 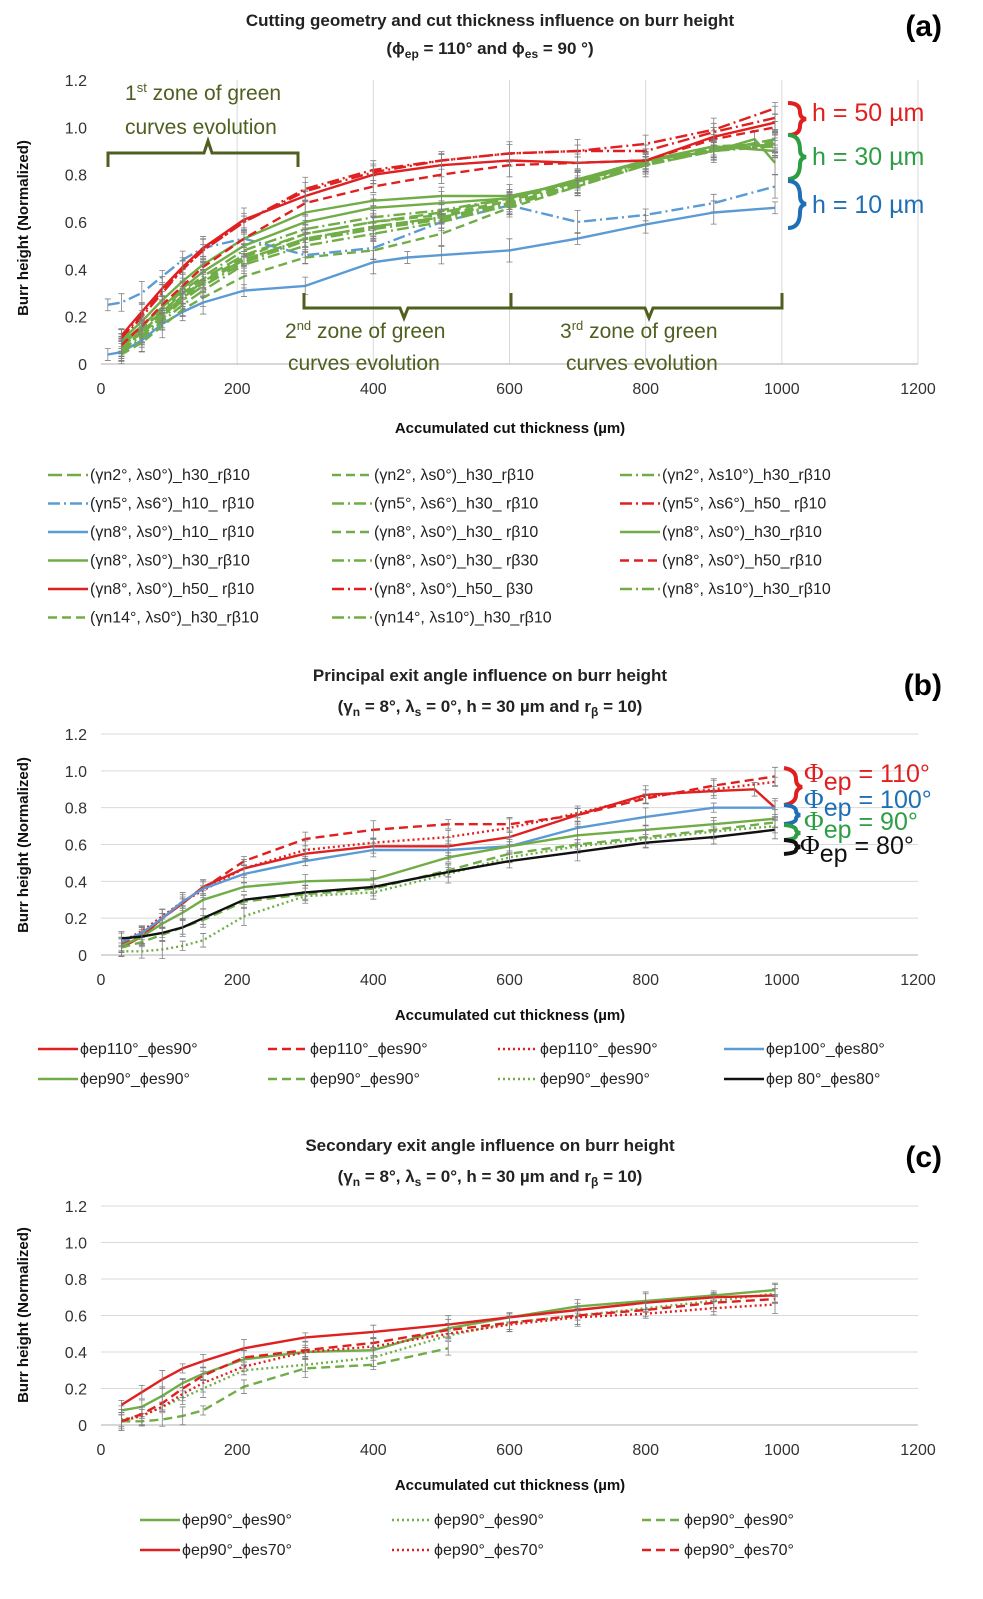 I want to click on legend-label: ϕep 80°_ϕes80°, so click(x=823, y=1079).